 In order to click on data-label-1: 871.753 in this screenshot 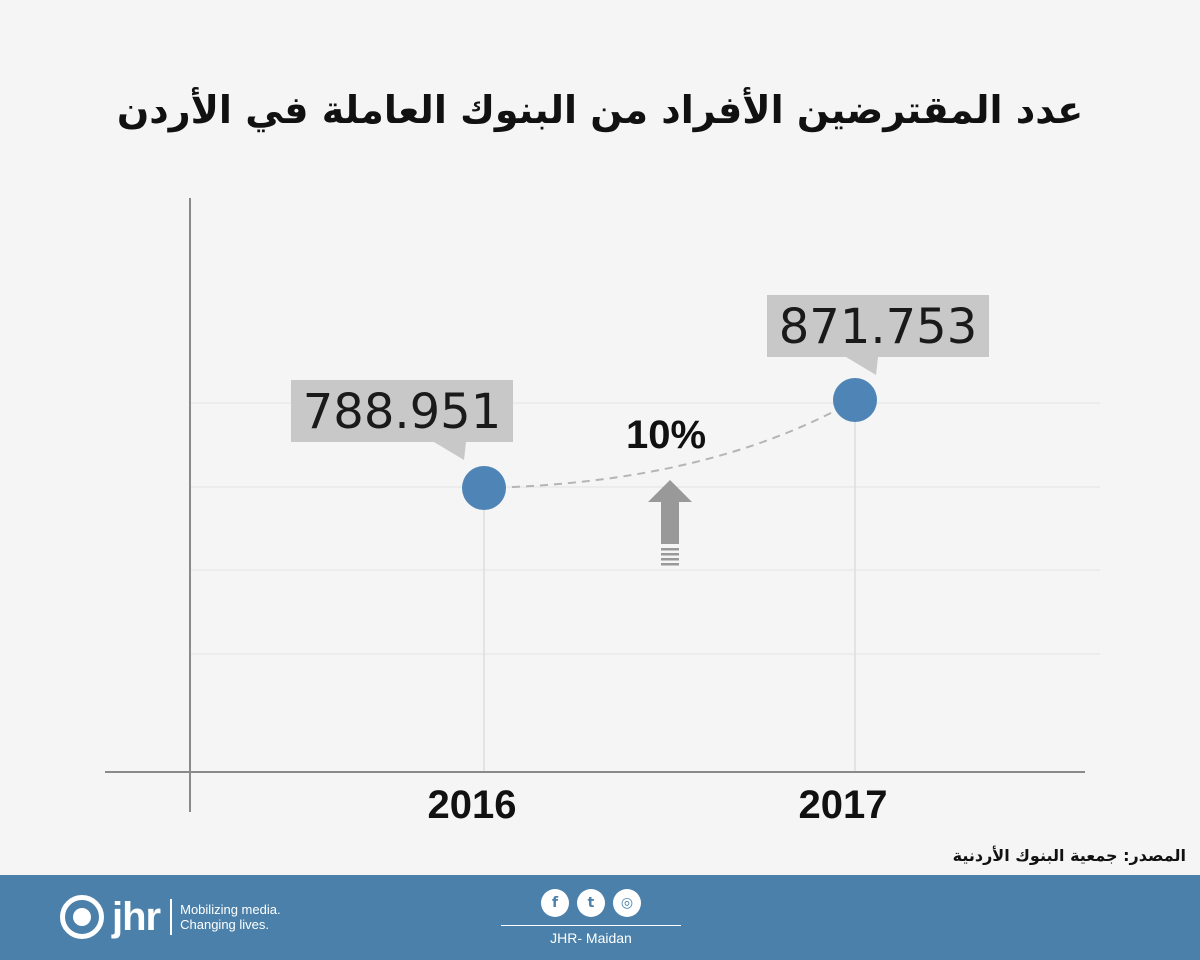, I will do `click(878, 327)`.